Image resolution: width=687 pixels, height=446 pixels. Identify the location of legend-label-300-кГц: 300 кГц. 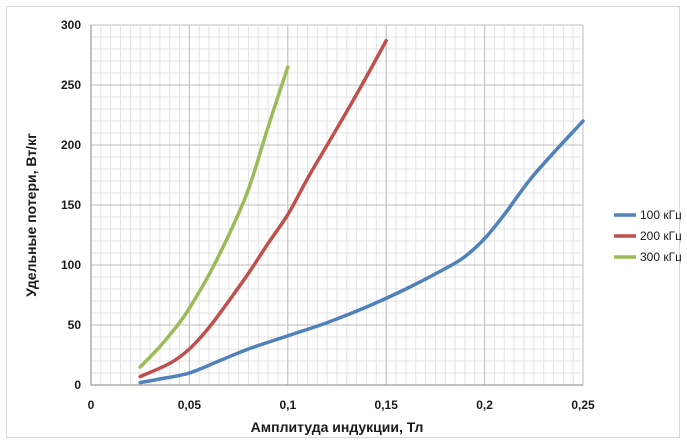
(660, 257).